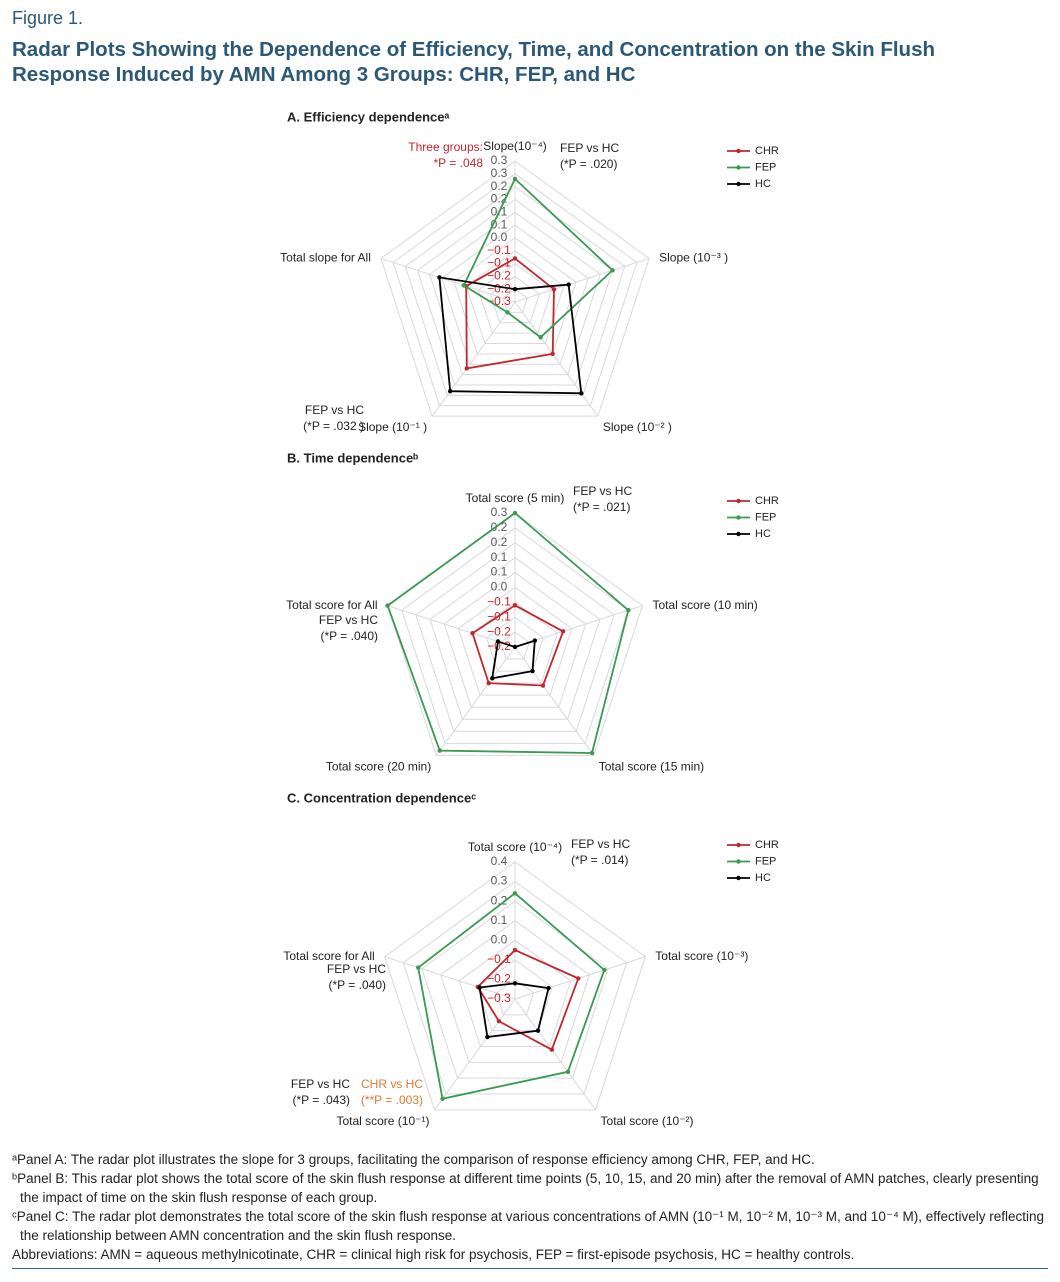 The width and height of the screenshot is (1060, 1282). What do you see at coordinates (530, 1268) in the screenshot?
I see `bottom-rule` at bounding box center [530, 1268].